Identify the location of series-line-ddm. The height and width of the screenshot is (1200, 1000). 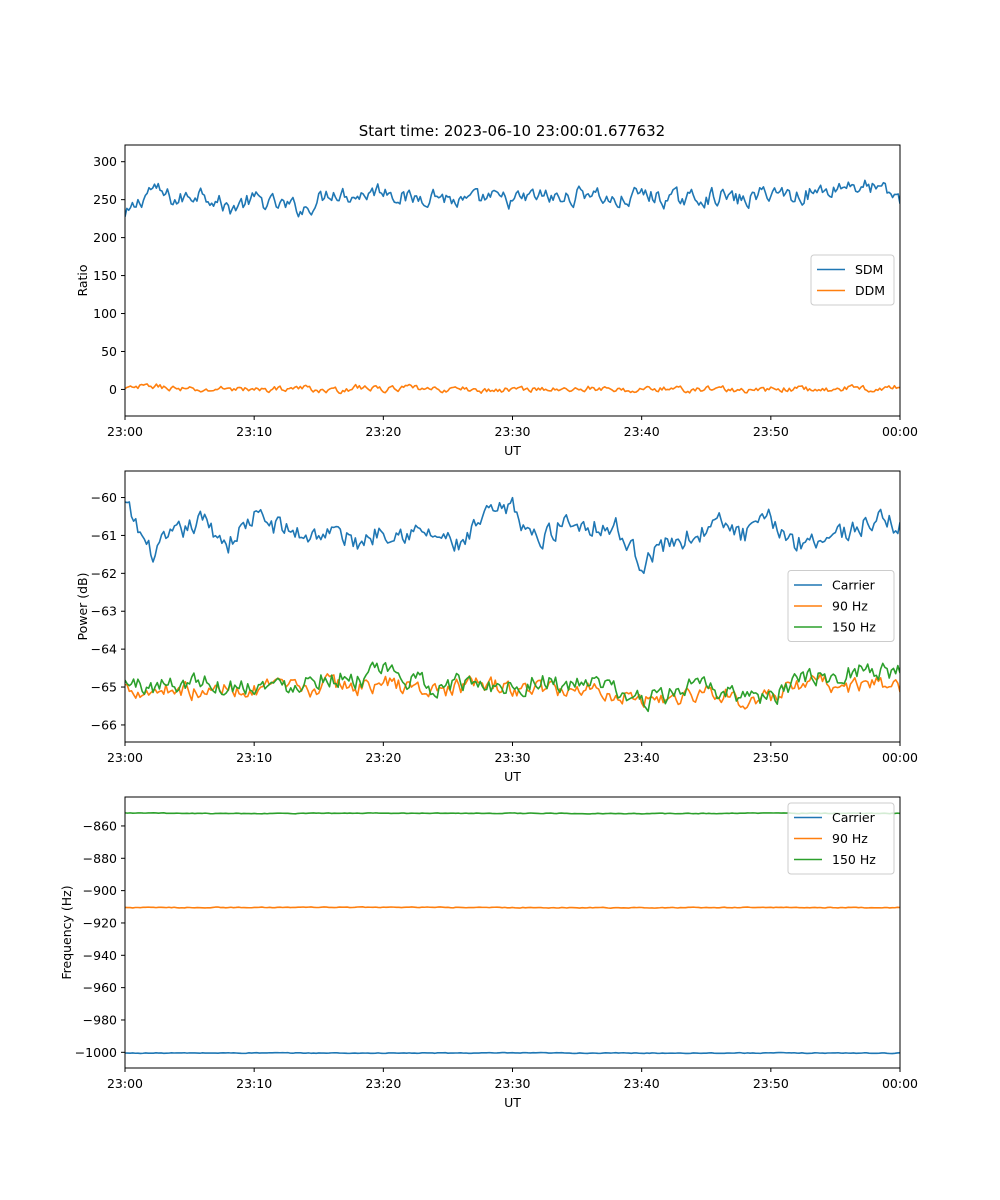
(512, 389).